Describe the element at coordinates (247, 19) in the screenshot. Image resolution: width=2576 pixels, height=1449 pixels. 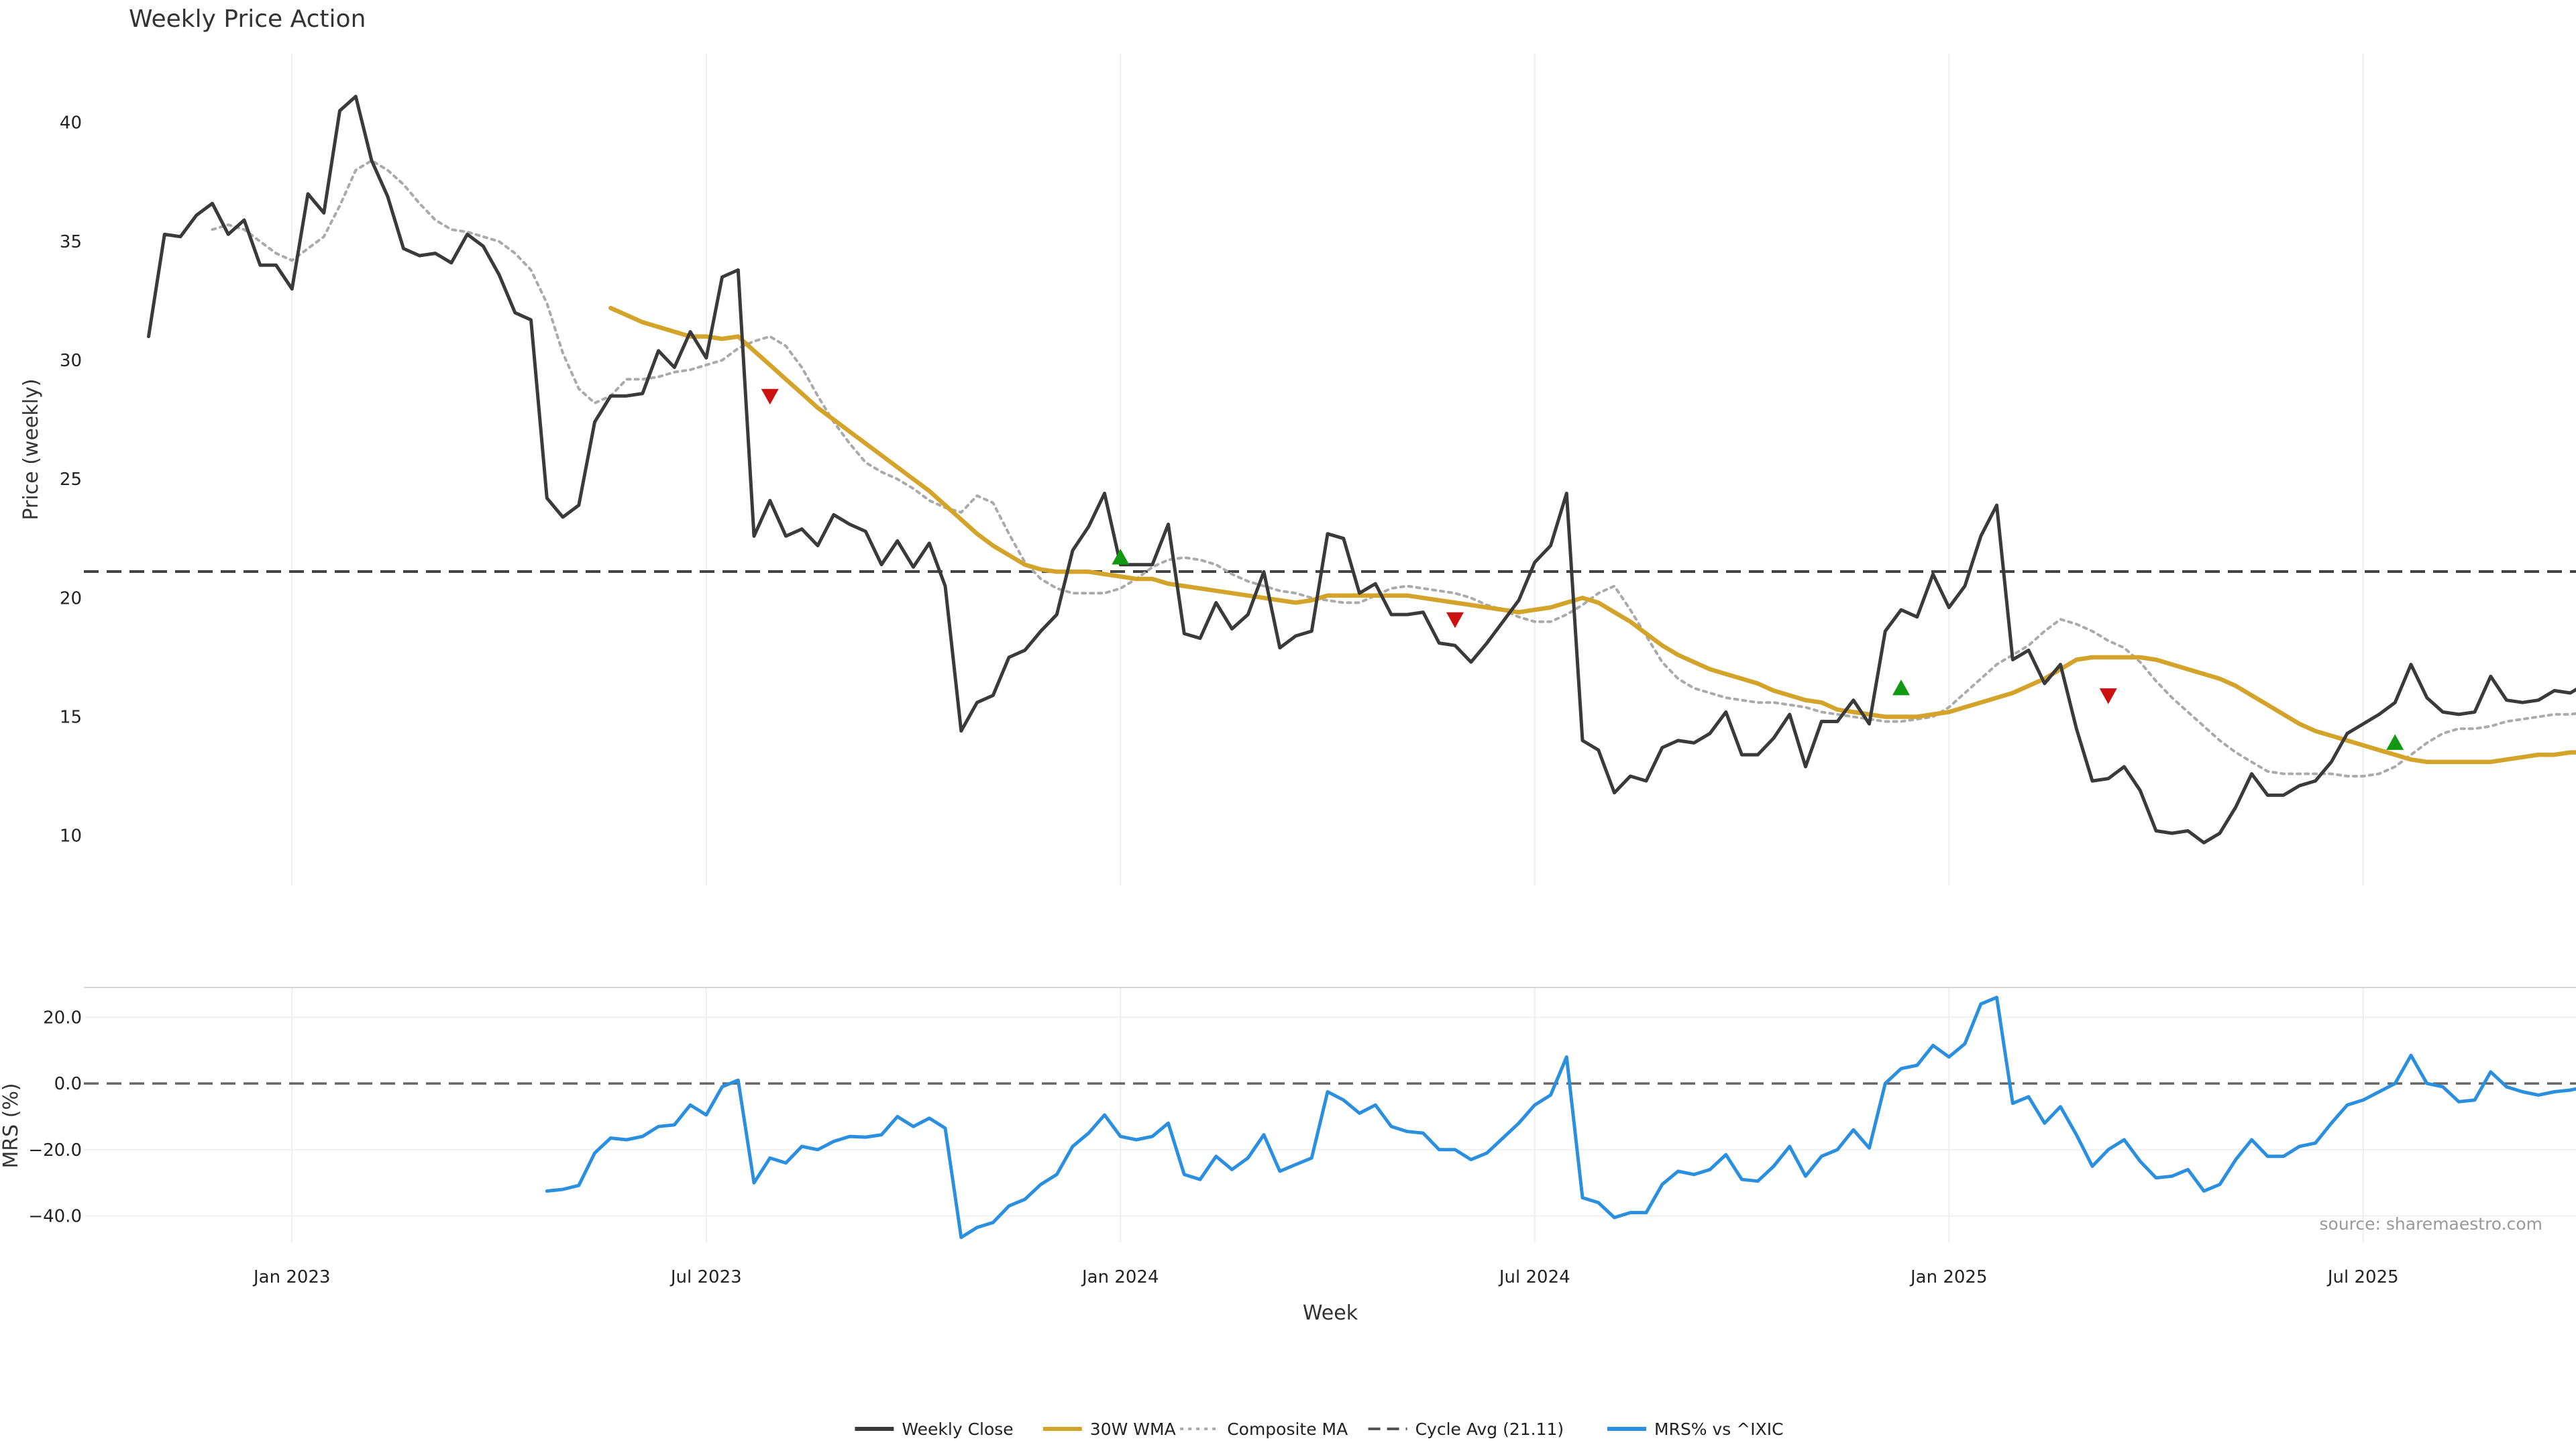
I see `chart-title: Weekly Price Action` at that location.